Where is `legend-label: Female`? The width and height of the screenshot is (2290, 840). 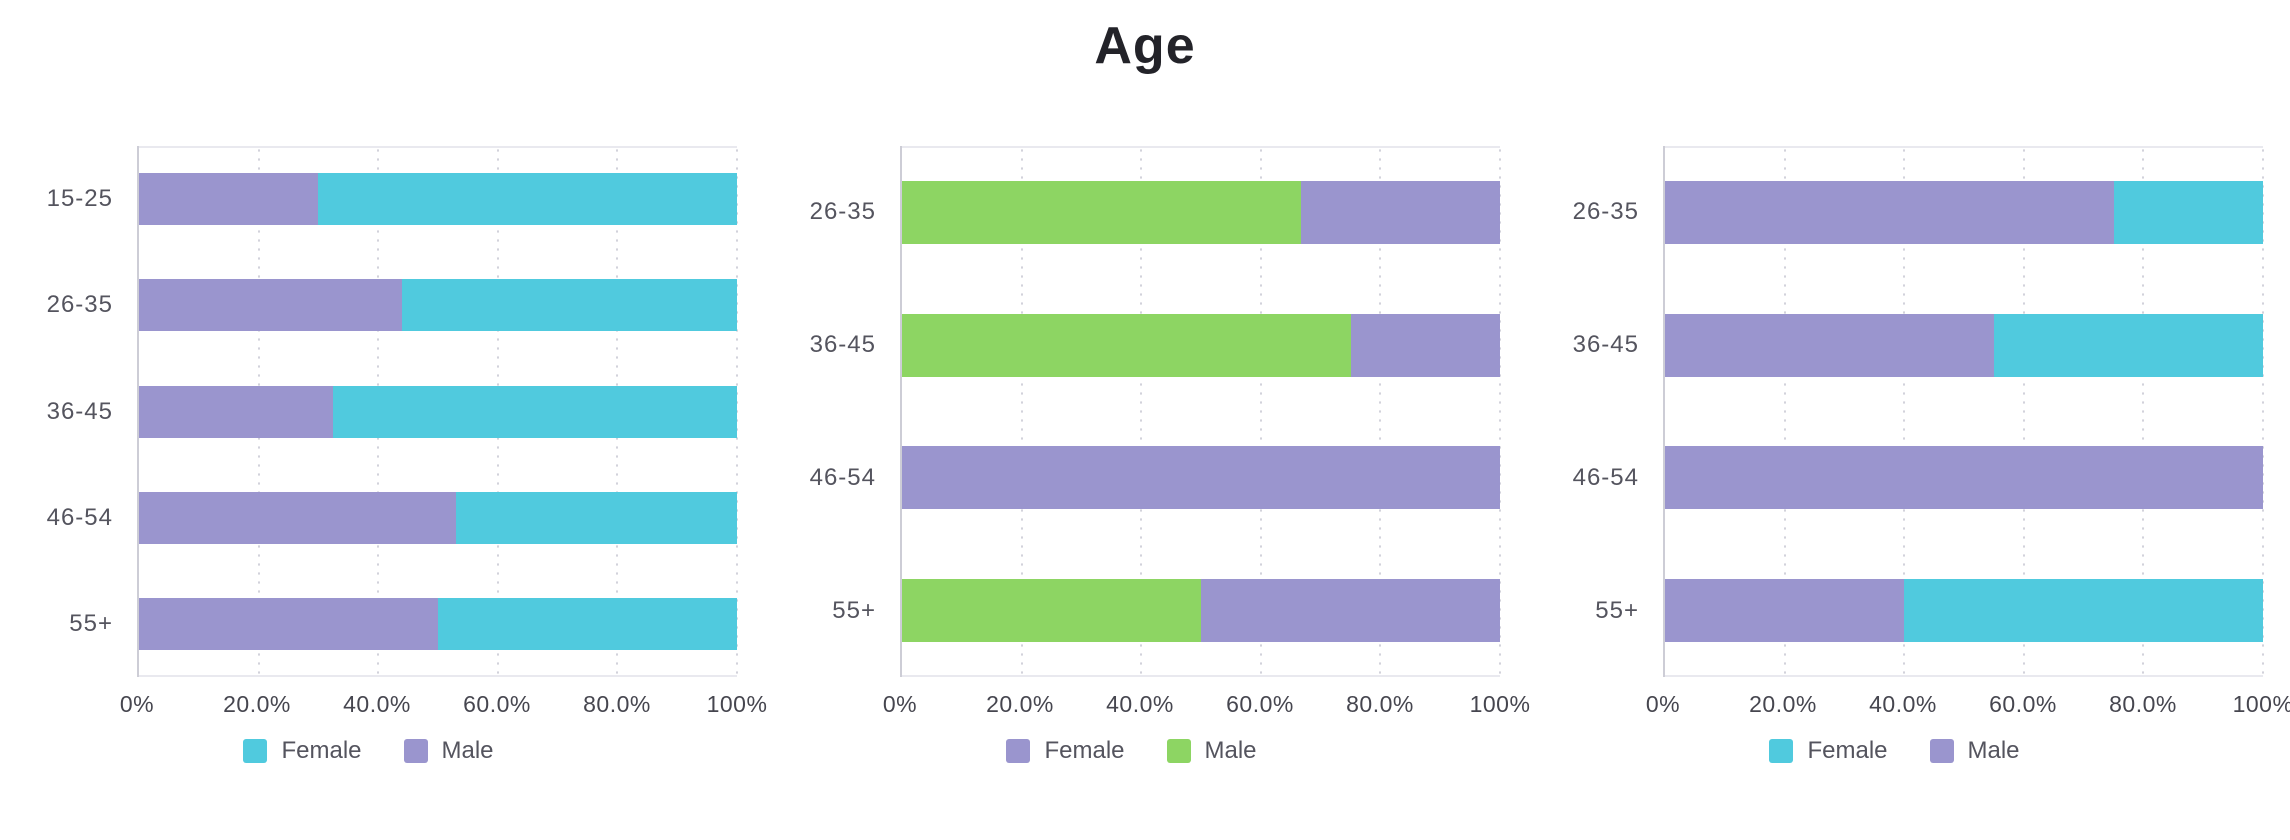
legend-label: Female is located at coordinates (321, 750).